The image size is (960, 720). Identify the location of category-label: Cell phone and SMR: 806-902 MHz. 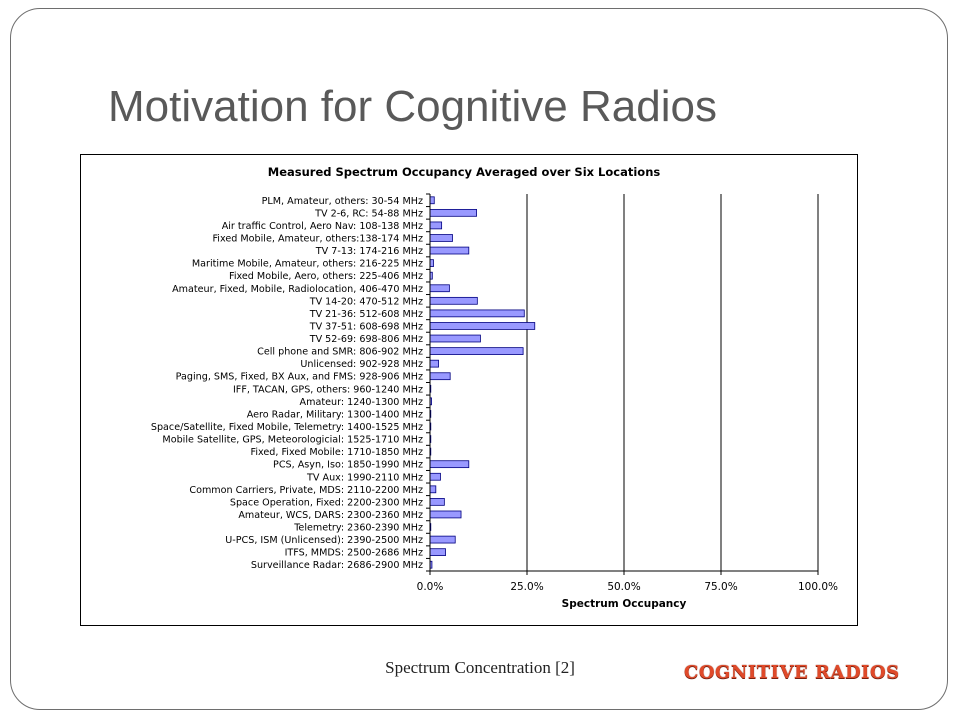
(340, 352).